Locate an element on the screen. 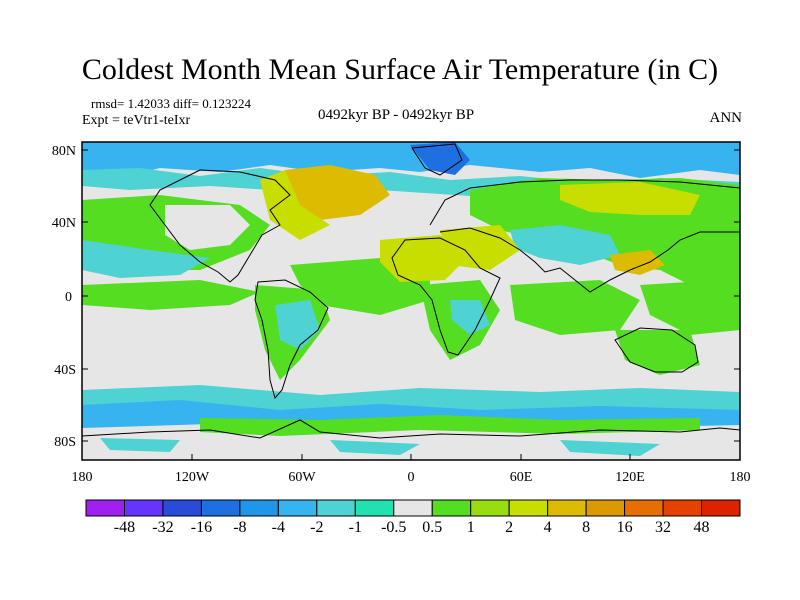  north-atlantic-orange is located at coordinates (337, 192).